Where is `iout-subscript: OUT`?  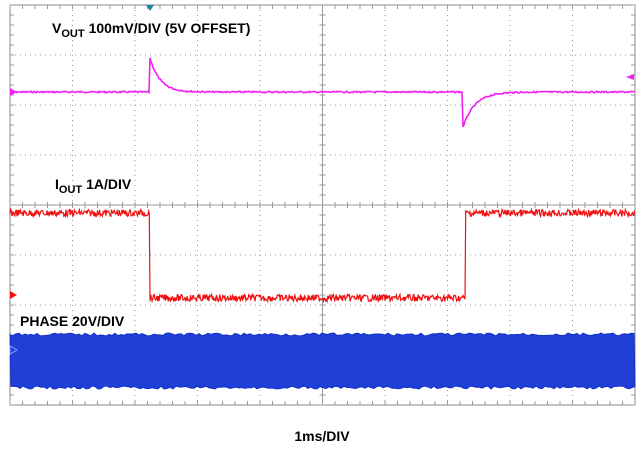 iout-subscript: OUT is located at coordinates (71, 190).